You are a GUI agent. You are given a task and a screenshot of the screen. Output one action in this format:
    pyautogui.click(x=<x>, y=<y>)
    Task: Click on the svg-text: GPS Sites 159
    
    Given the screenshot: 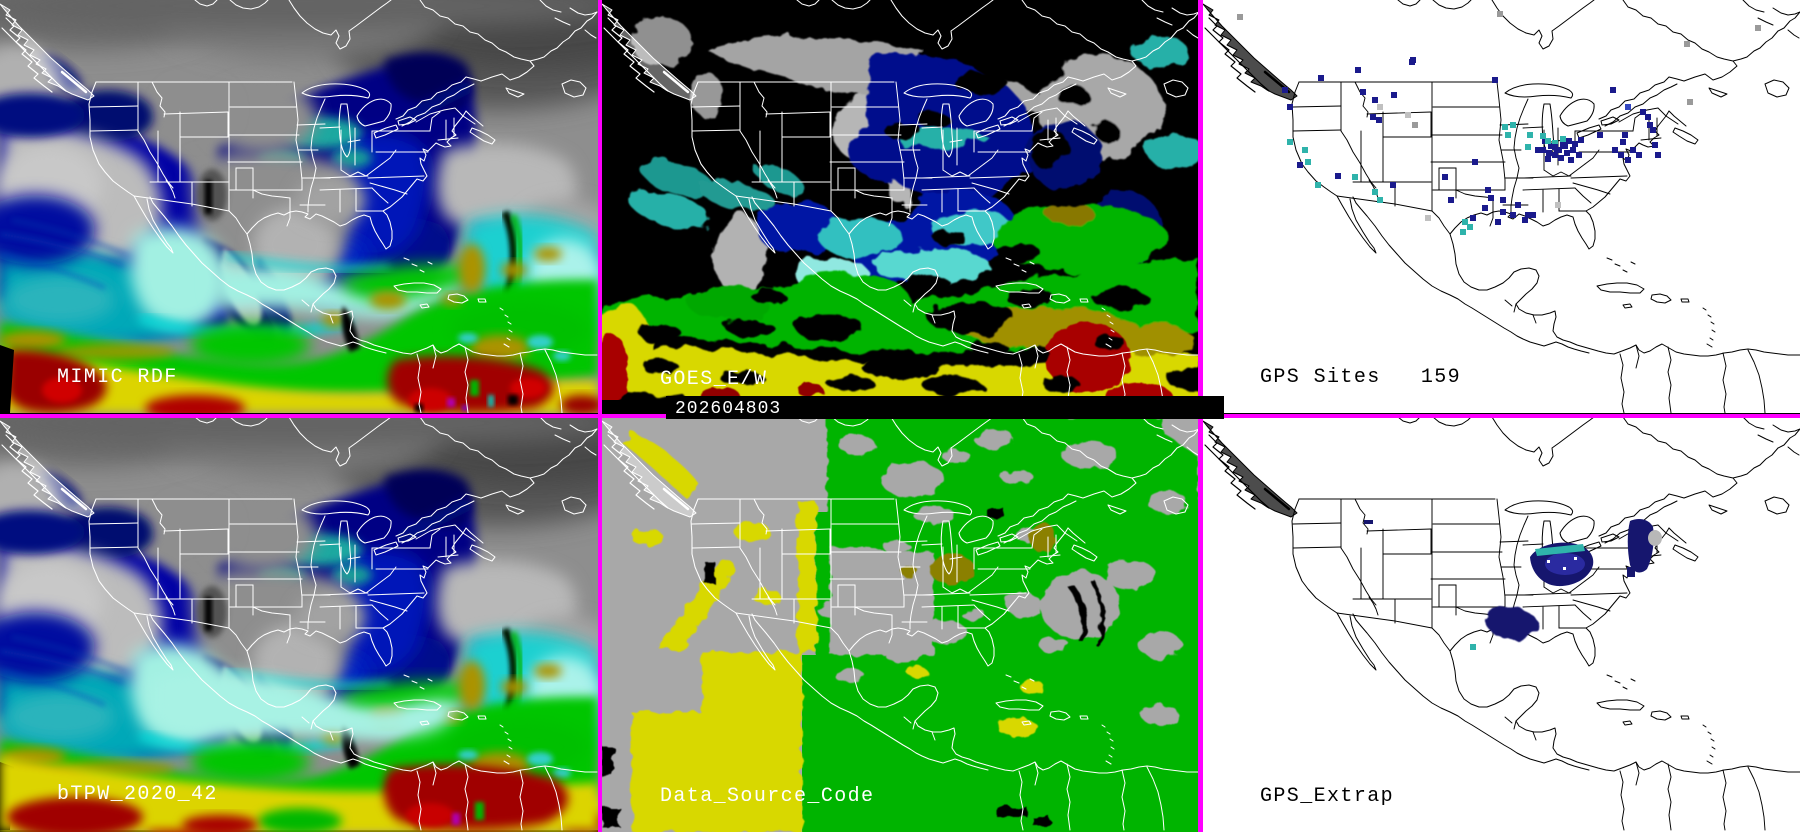 What is the action you would take?
    pyautogui.click(x=1360, y=377)
    